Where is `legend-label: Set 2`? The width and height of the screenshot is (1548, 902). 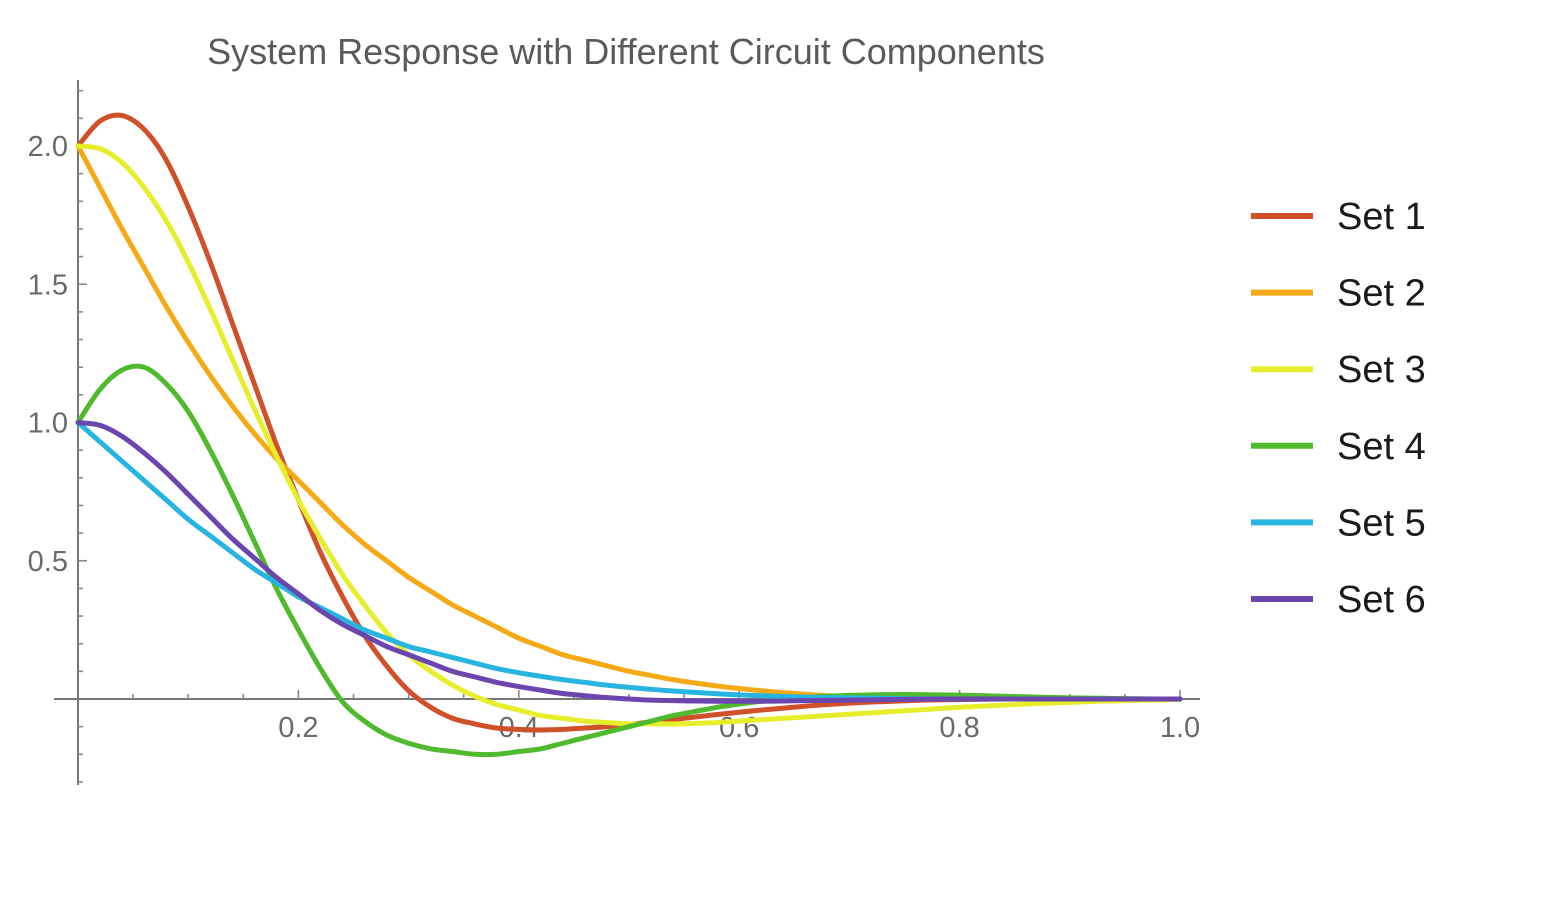 legend-label: Set 2 is located at coordinates (1381, 294).